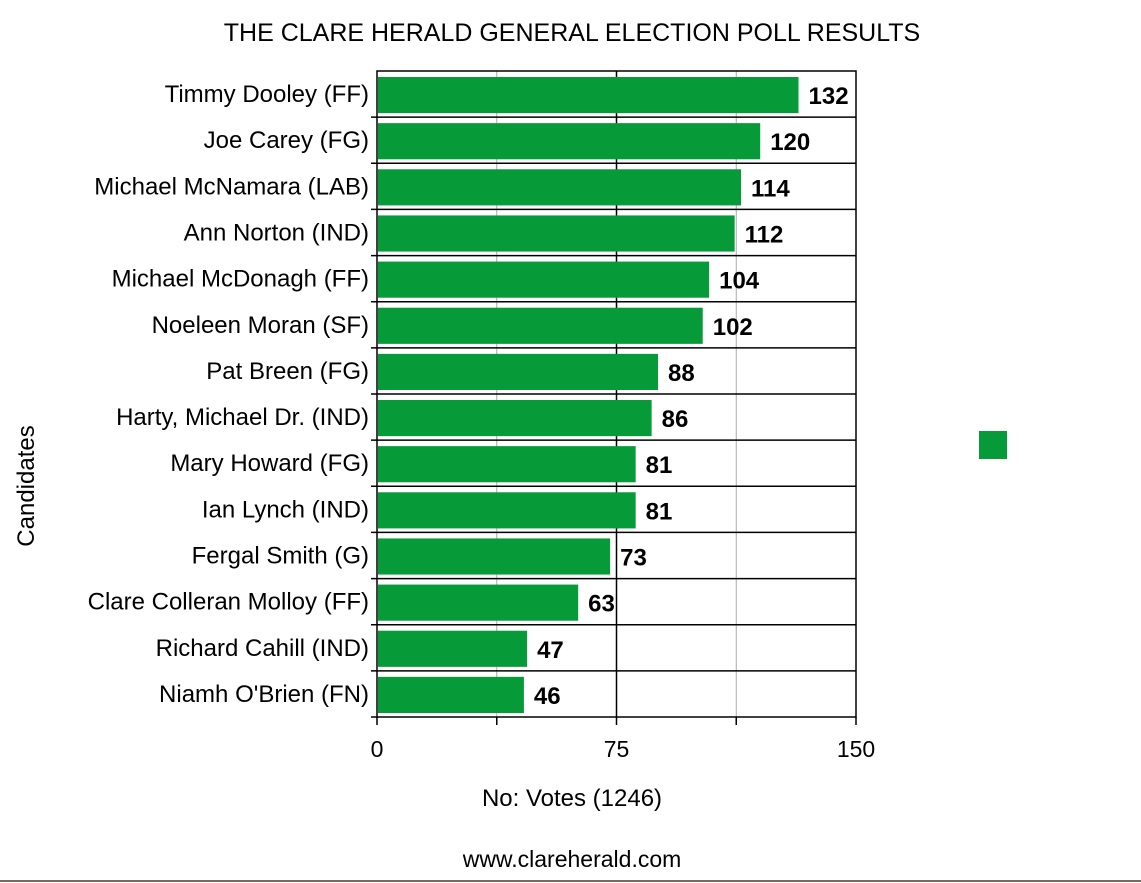 The width and height of the screenshot is (1141, 883). What do you see at coordinates (601, 604) in the screenshot?
I see `value-label: 63` at bounding box center [601, 604].